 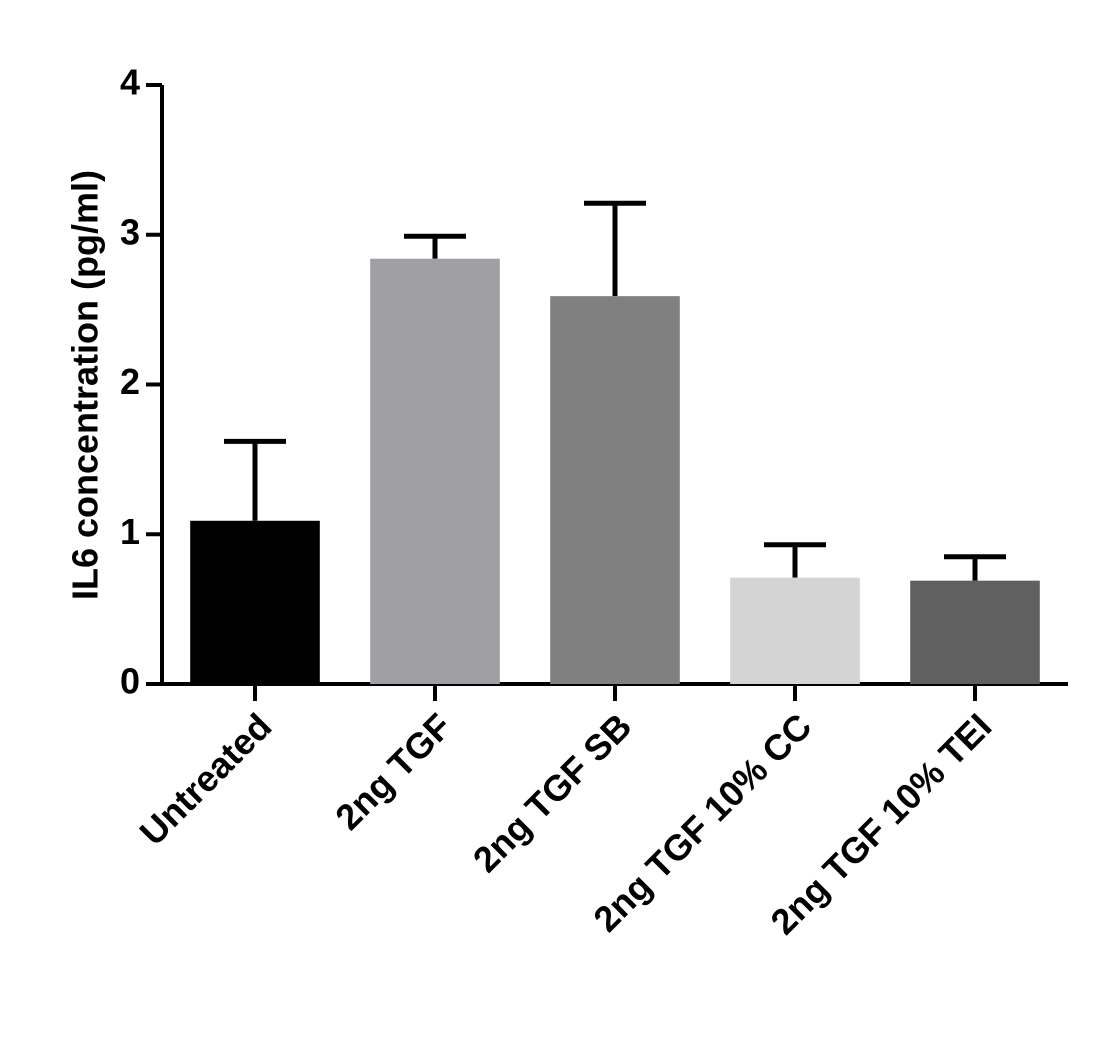 I want to click on y-tick-label: 1, so click(x=130, y=531).